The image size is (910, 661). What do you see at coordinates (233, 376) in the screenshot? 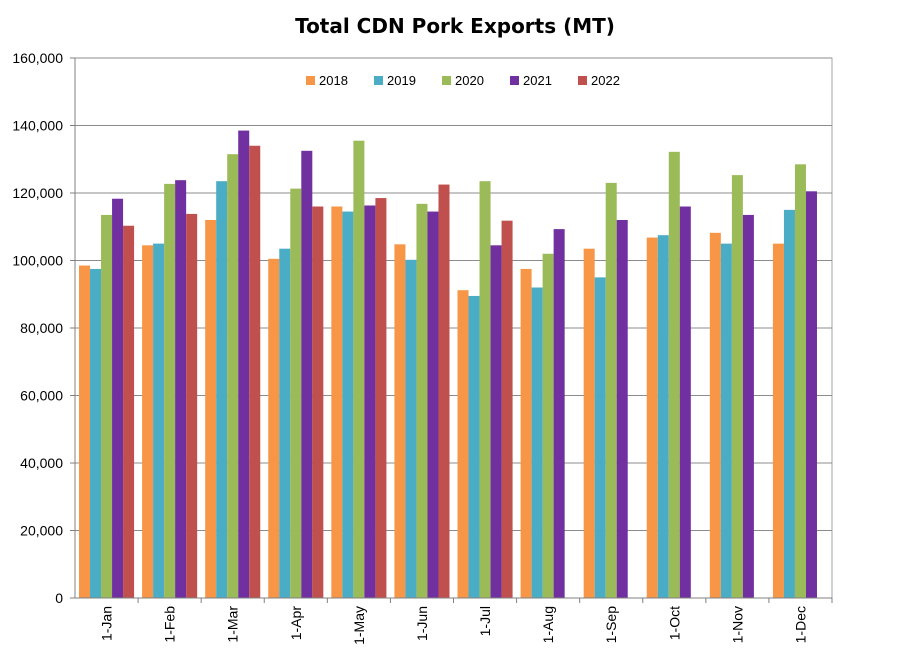
I see `bar-2020-1-Mar` at bounding box center [233, 376].